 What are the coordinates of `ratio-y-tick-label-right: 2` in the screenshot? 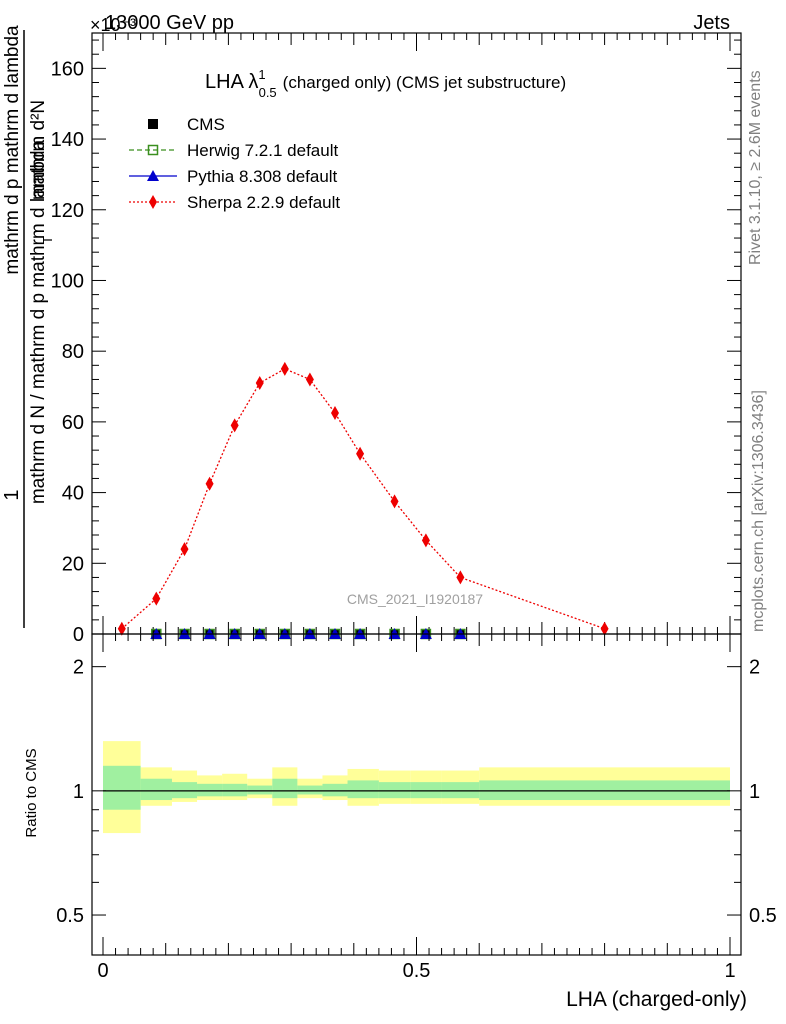 It's located at (754, 668).